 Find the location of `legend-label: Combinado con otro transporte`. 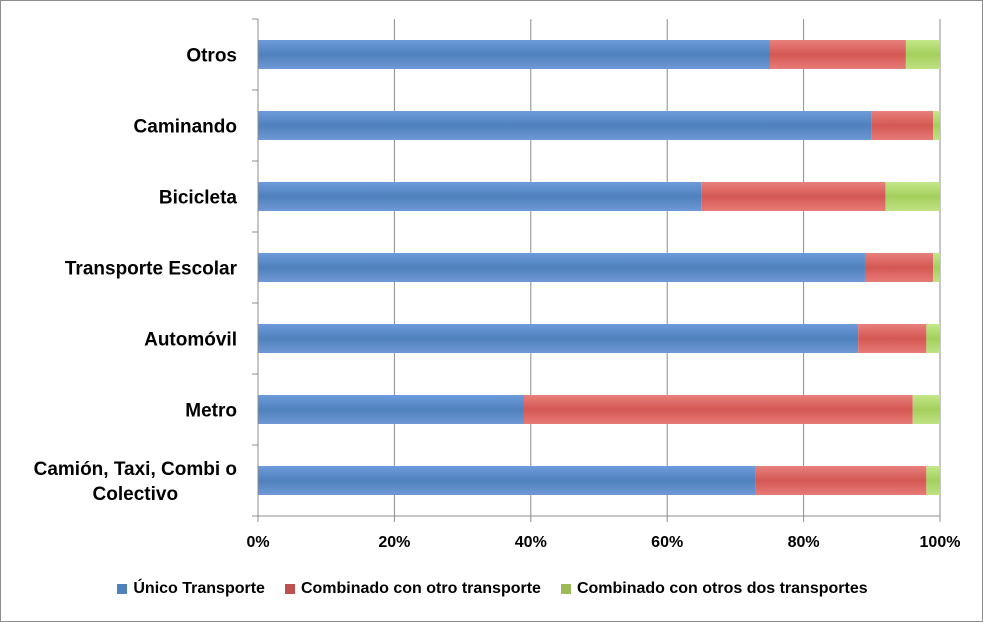

legend-label: Combinado con otro transporte is located at coordinates (420, 588).